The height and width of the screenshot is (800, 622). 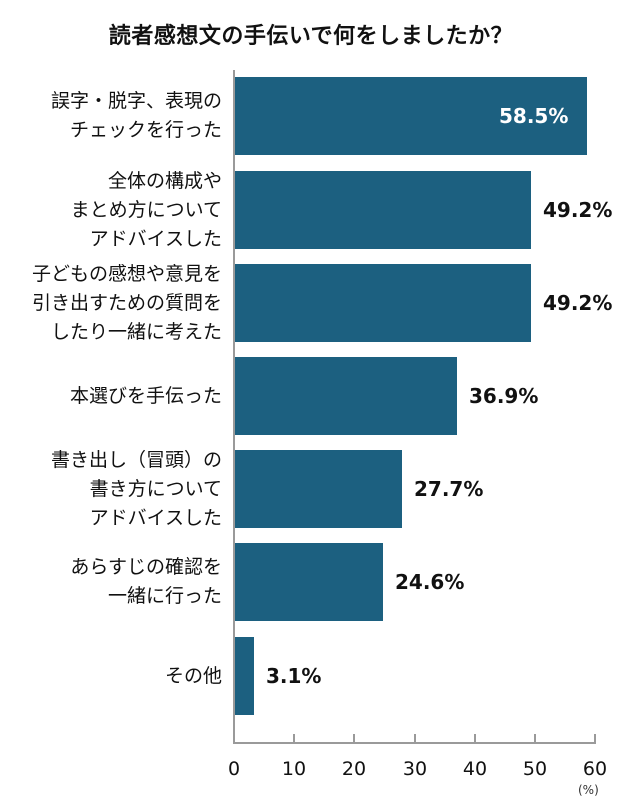 What do you see at coordinates (114, 582) in the screenshot?
I see `category-label: あらすじの確認を一緒に行った` at bounding box center [114, 582].